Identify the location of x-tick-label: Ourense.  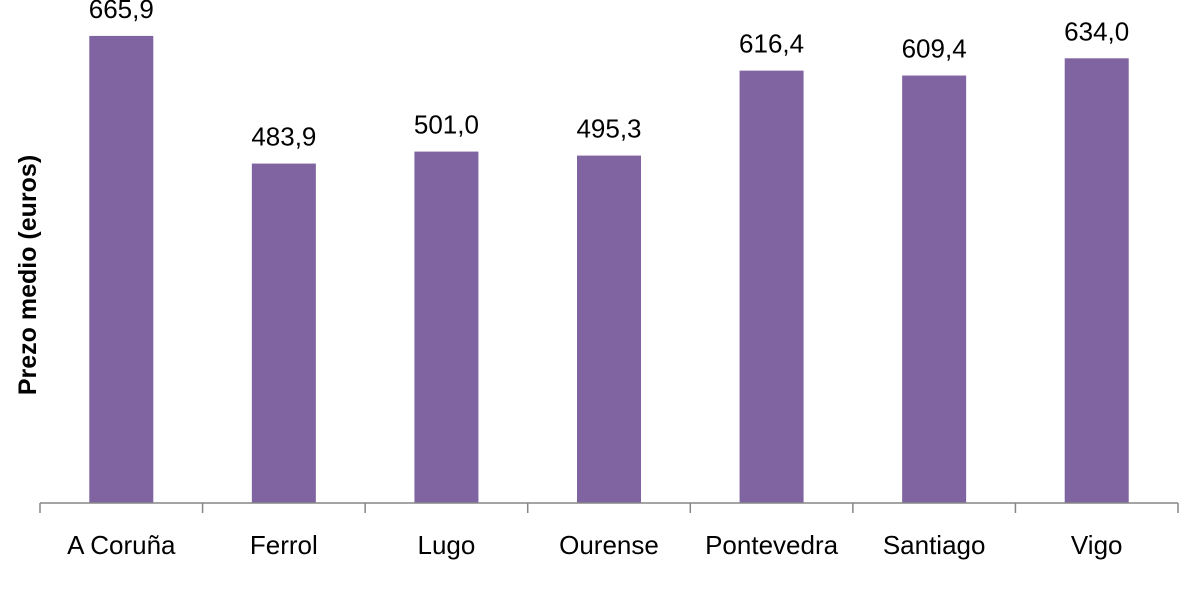
(609, 545).